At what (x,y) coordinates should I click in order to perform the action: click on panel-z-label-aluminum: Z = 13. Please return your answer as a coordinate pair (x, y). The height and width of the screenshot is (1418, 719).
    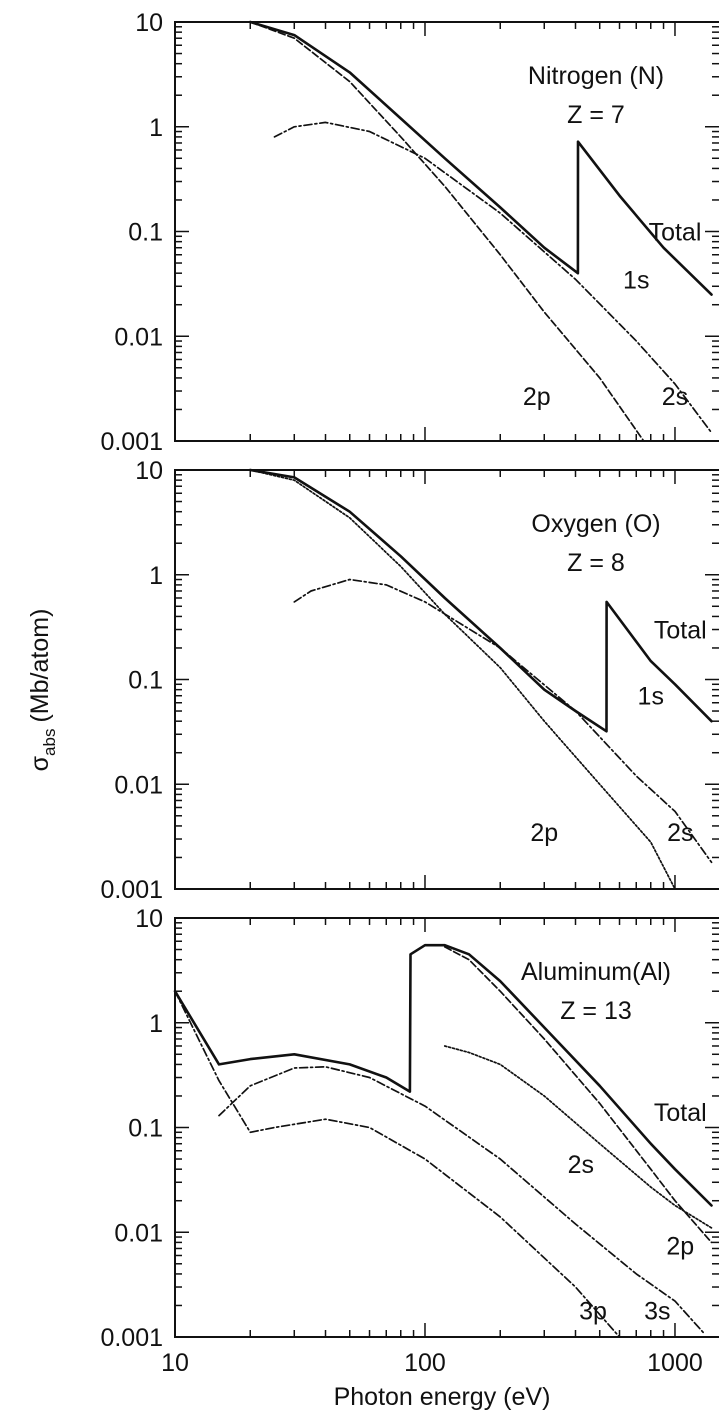
    Looking at the image, I should click on (596, 1011).